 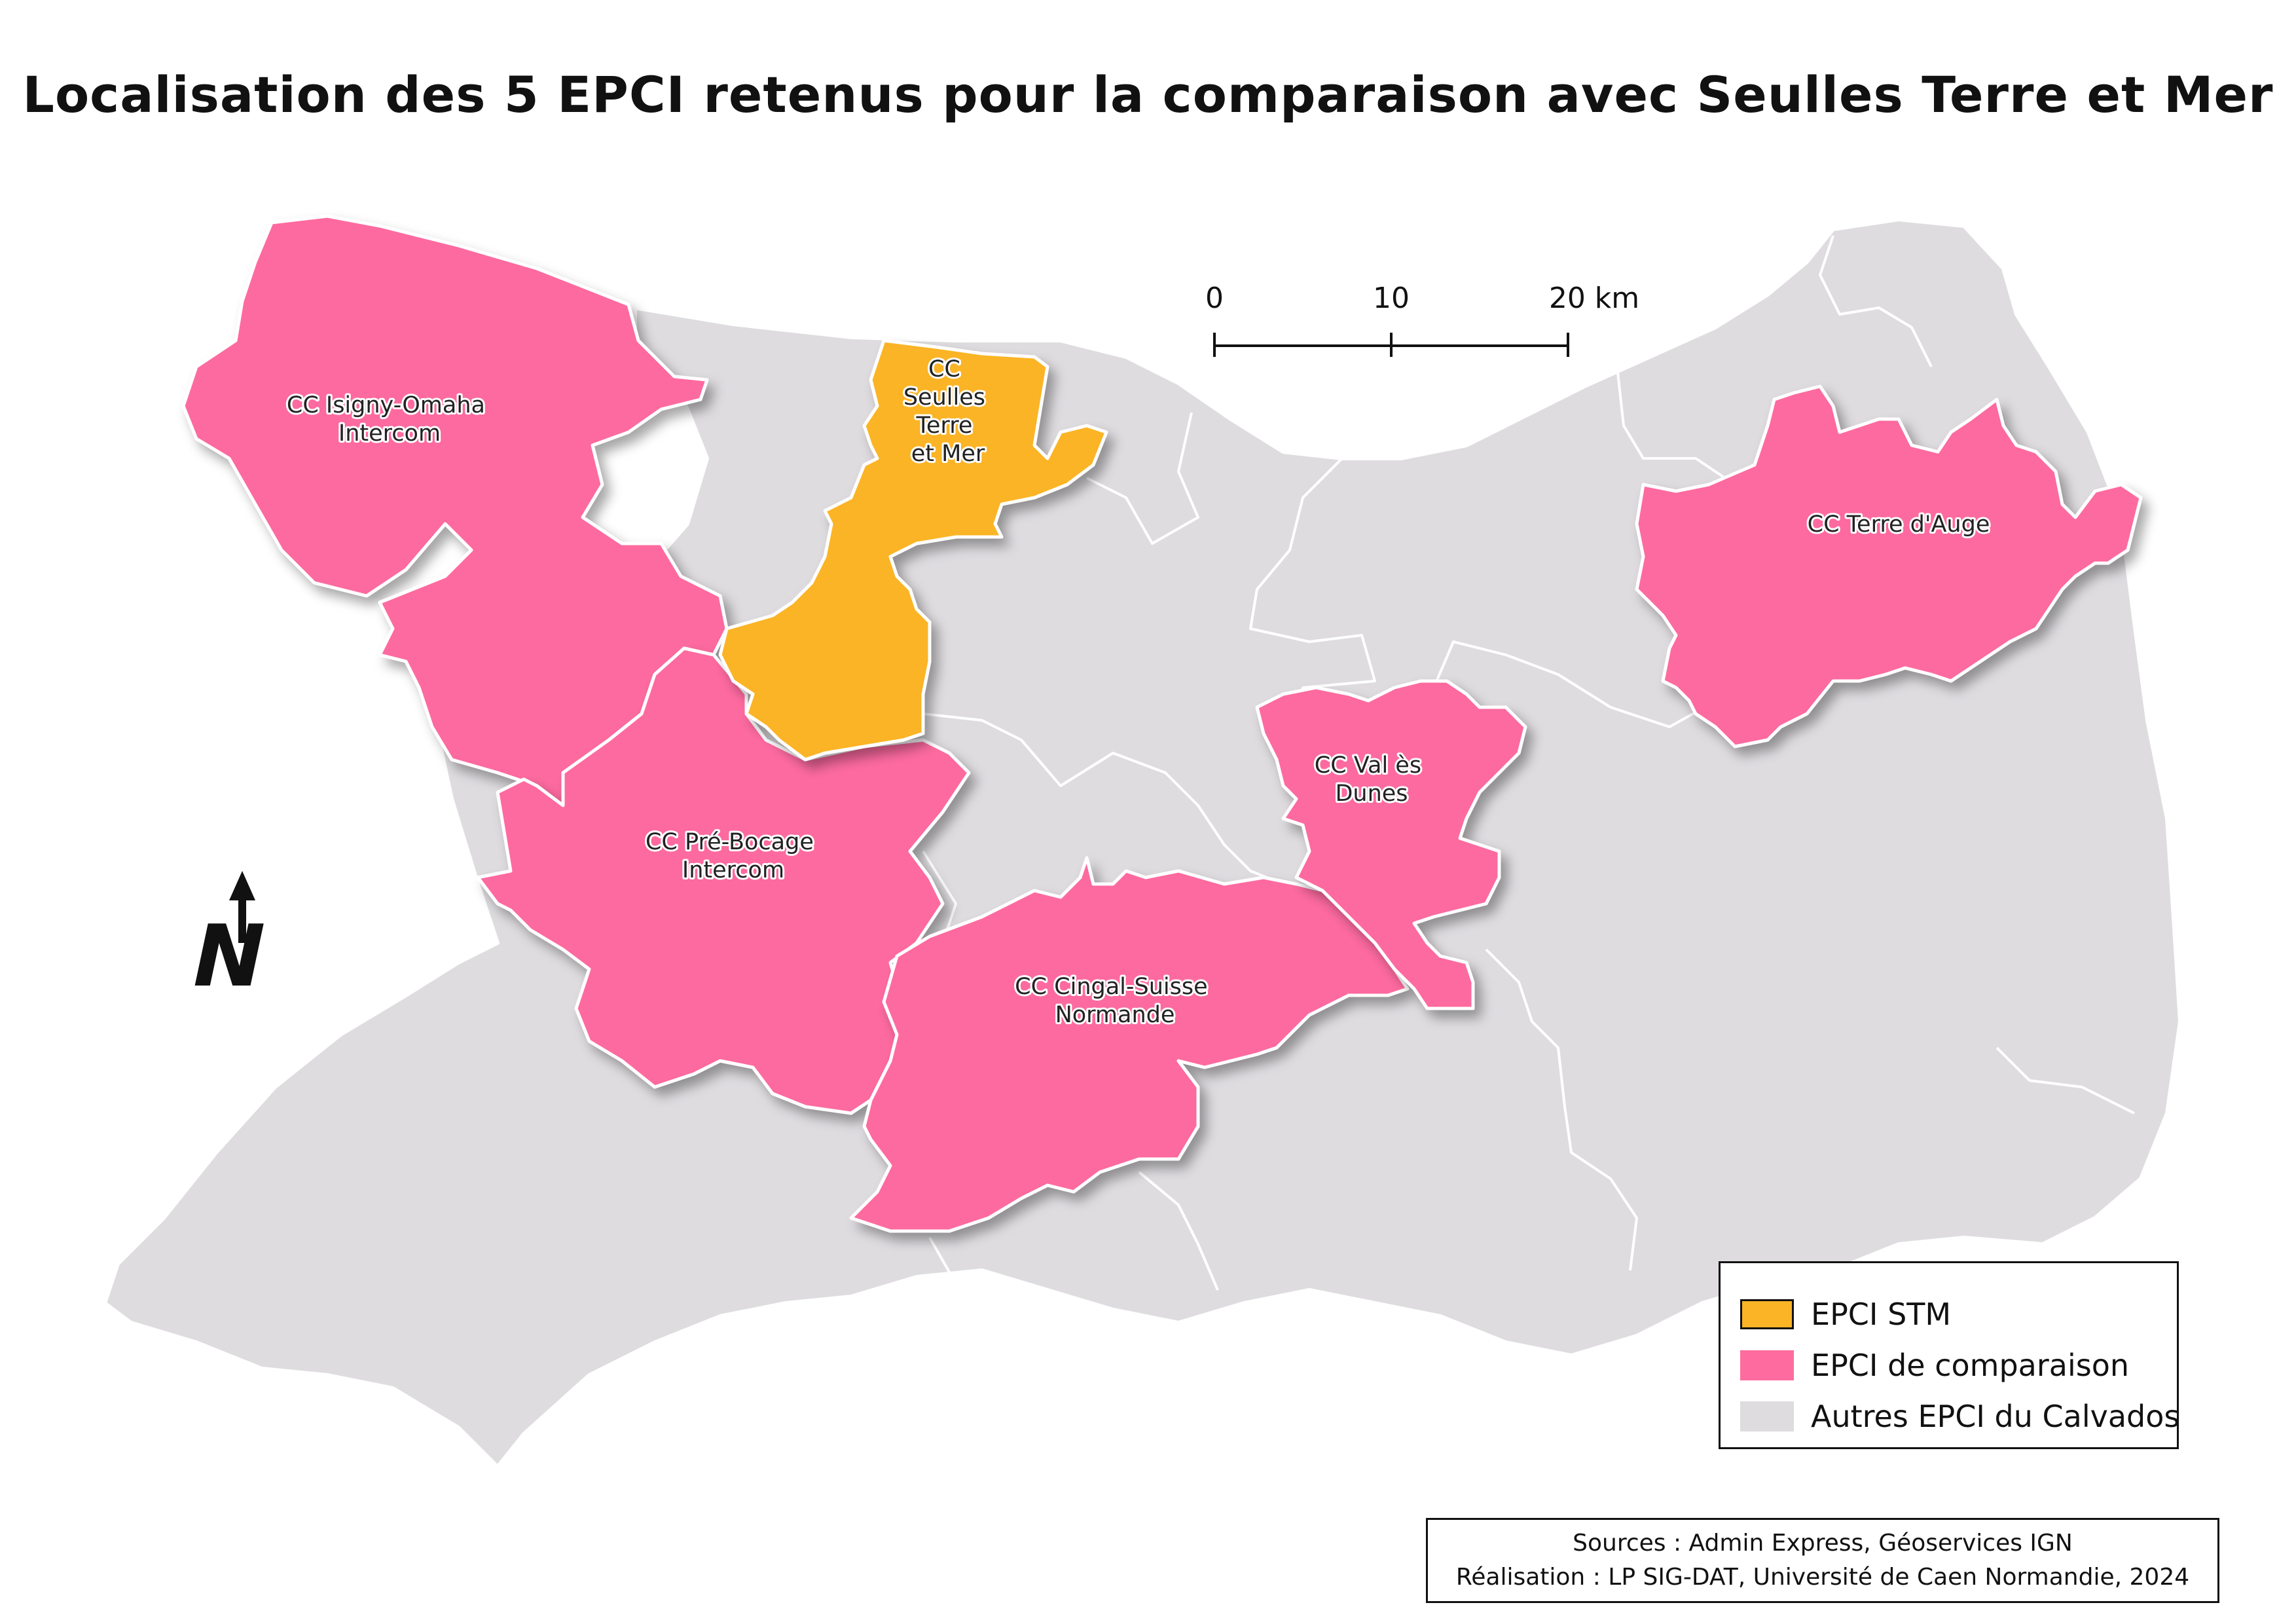 I want to click on label-val-es-dunes: CC Val ès Dunes, so click(x=1372, y=779).